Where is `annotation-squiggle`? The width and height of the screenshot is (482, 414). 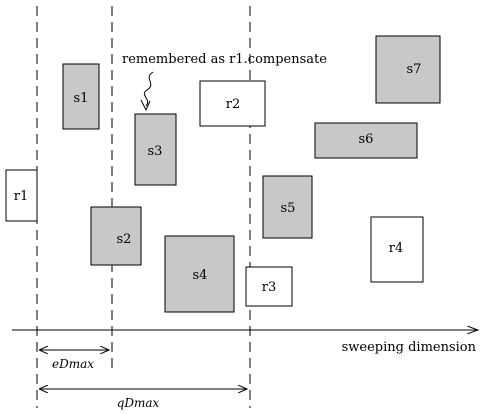 annotation-squiggle is located at coordinates (148, 89).